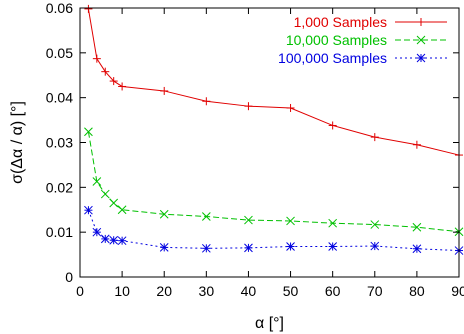 The image size is (464, 334). I want to click on legend-label: 1,000 Samples, so click(340, 22).